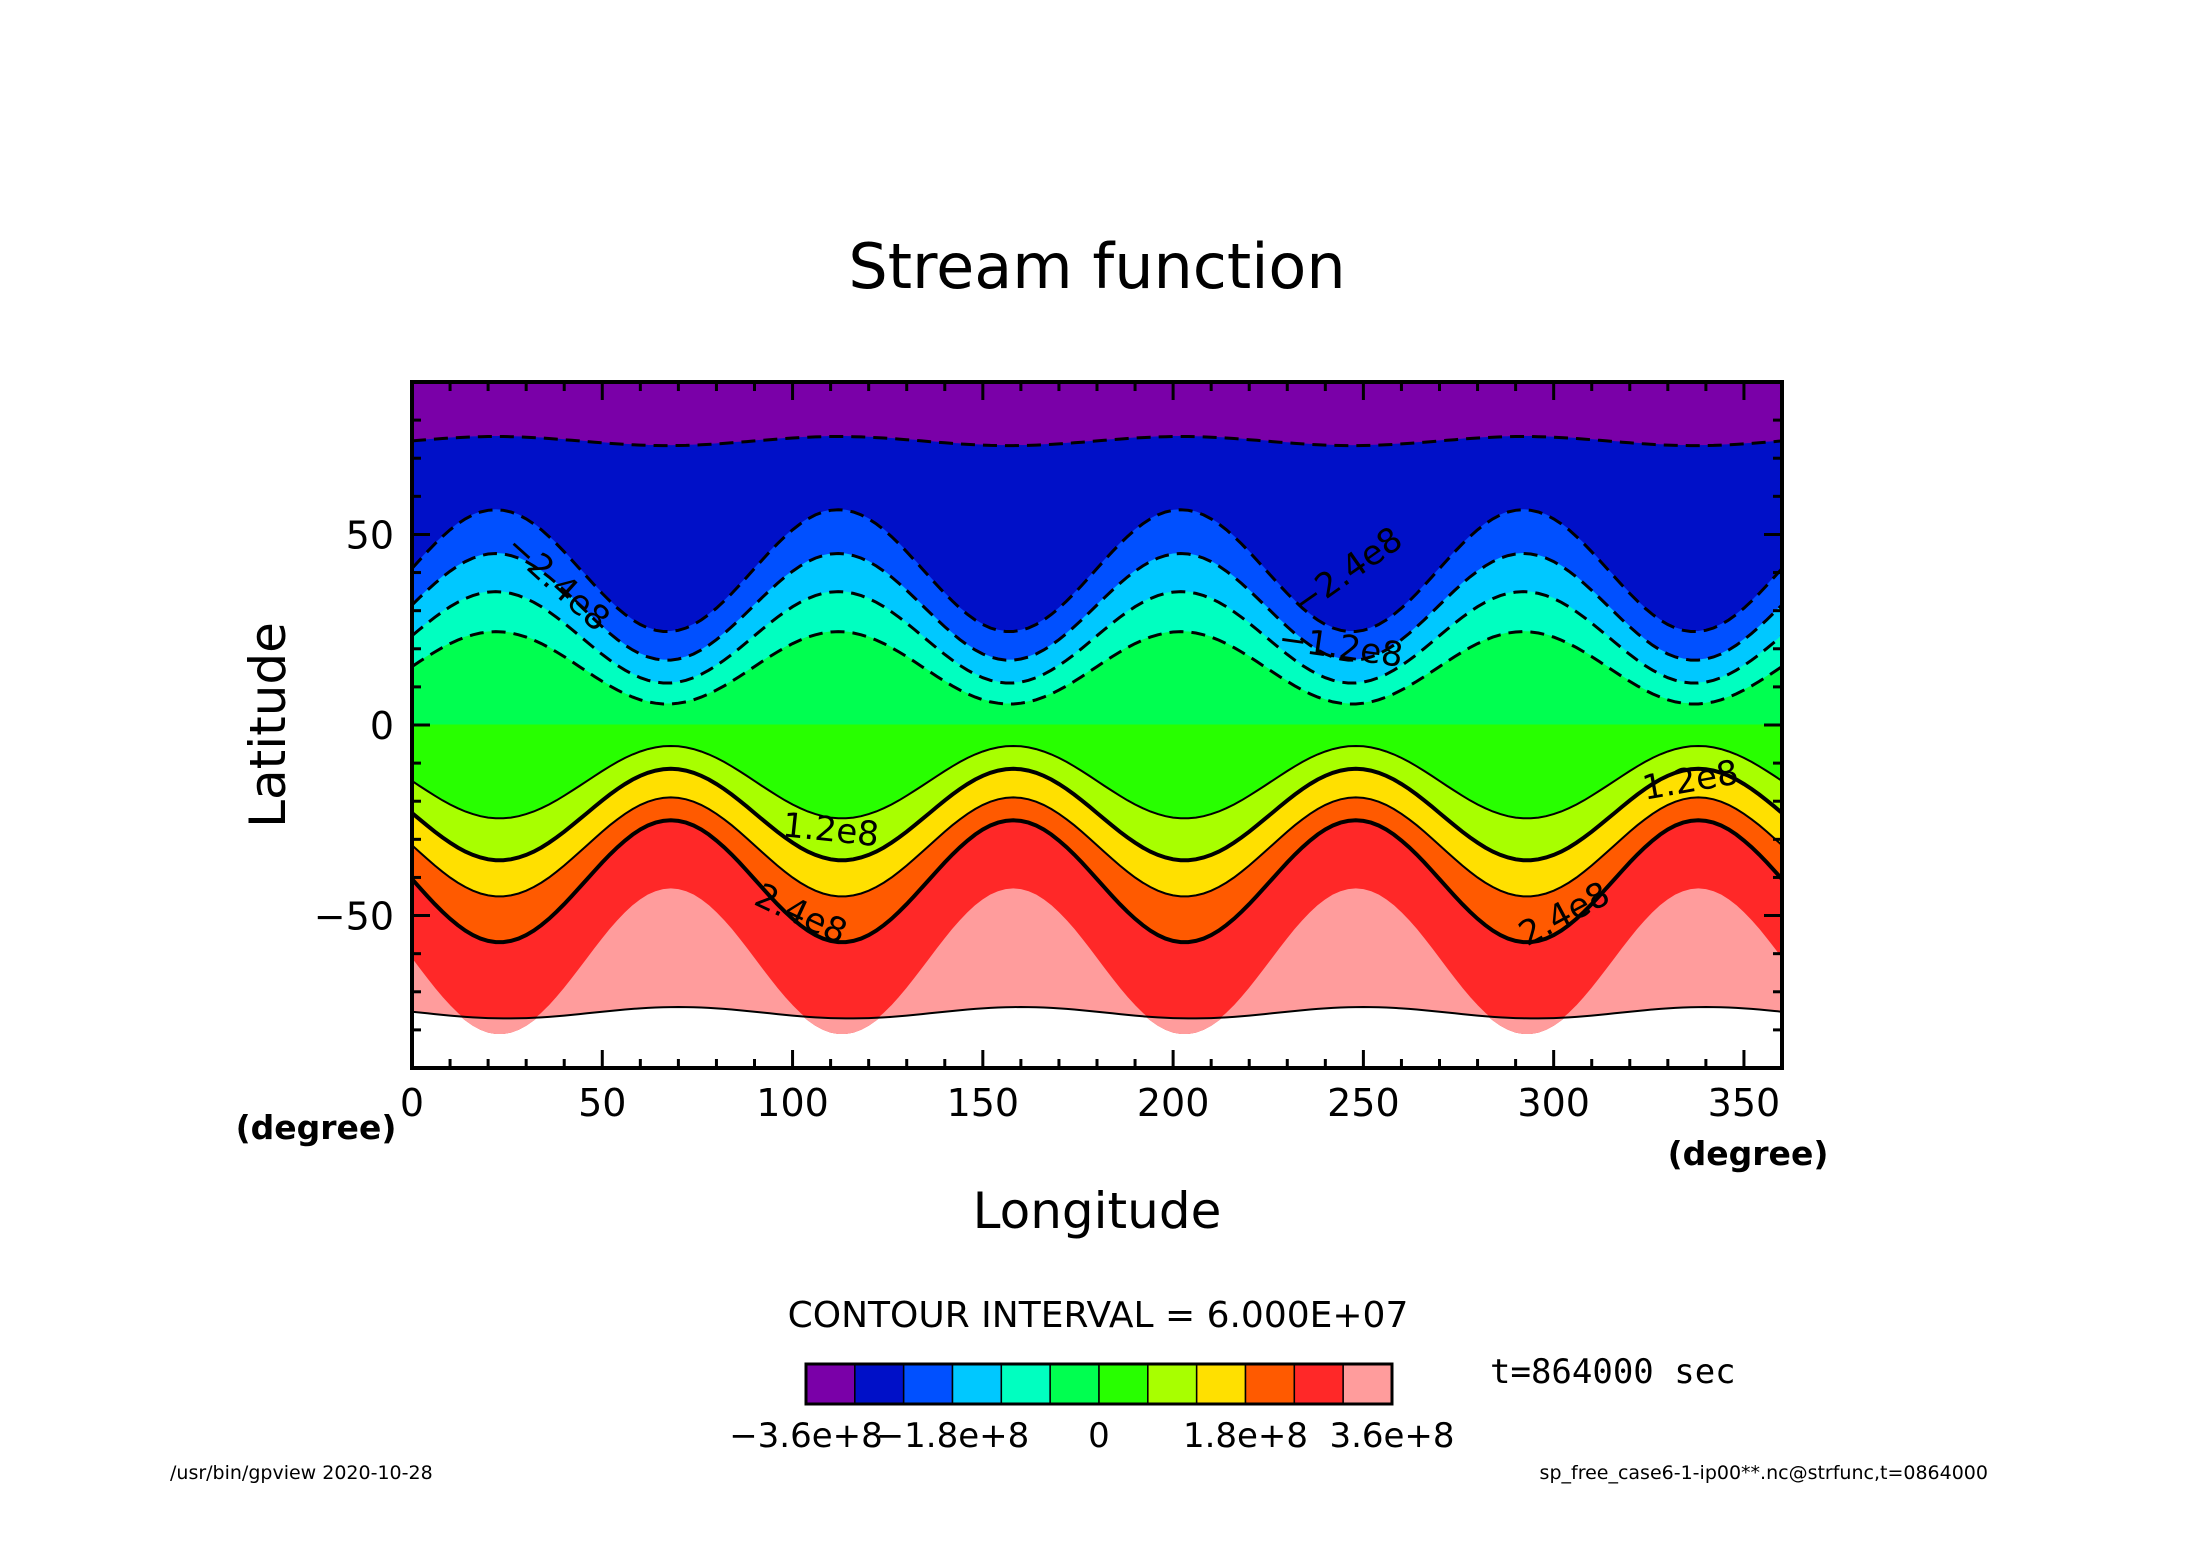 This screenshot has width=2188, height=1546. I want to click on contour-band, so click(1097, 414).